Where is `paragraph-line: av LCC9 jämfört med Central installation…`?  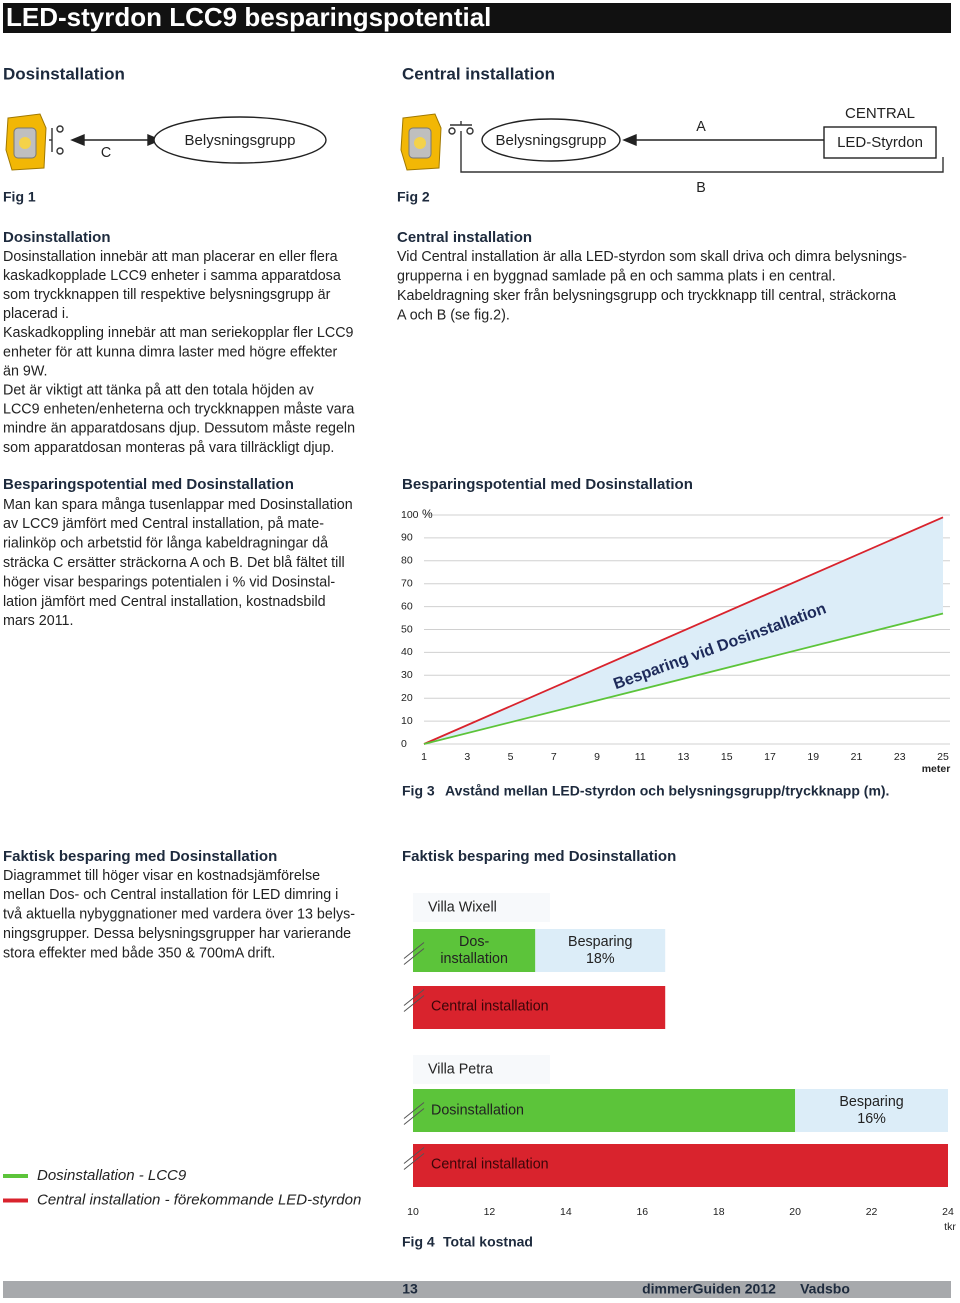
paragraph-line: av LCC9 jämfört med Central installation… is located at coordinates (163, 524).